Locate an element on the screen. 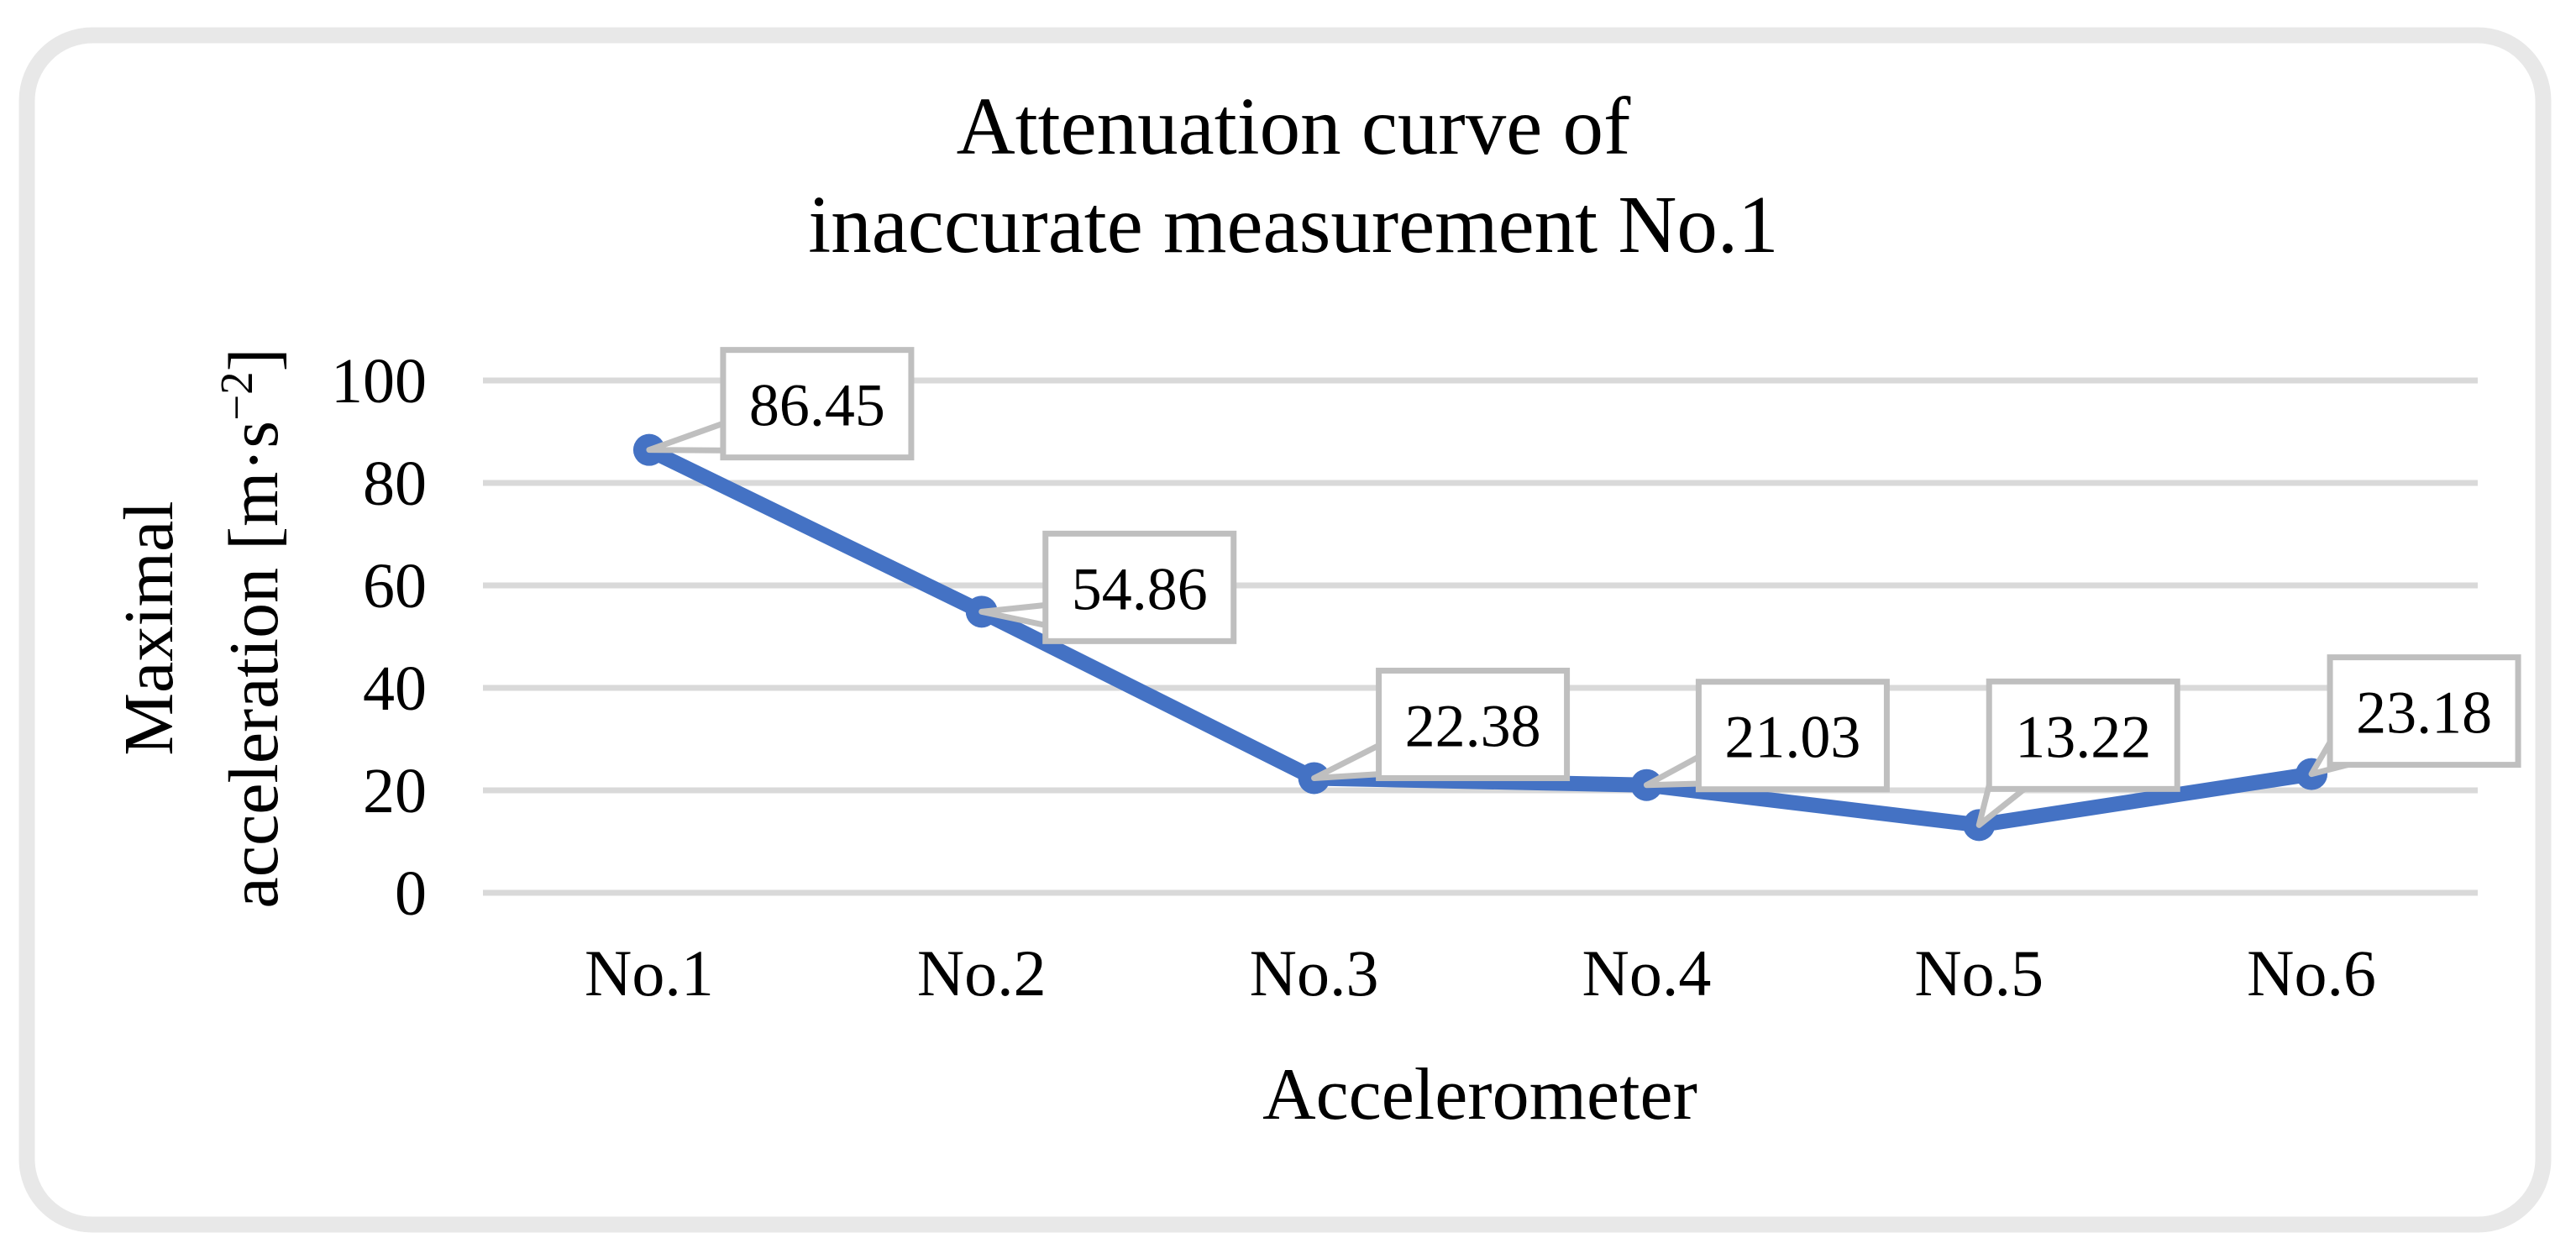 This screenshot has height=1259, width=2576. y-axis-title-line2-prefix: acceleration [m·s is located at coordinates (254, 665).